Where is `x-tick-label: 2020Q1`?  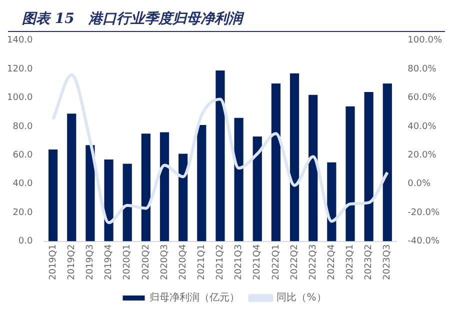 x-tick-label: 2020Q1 is located at coordinates (127, 262).